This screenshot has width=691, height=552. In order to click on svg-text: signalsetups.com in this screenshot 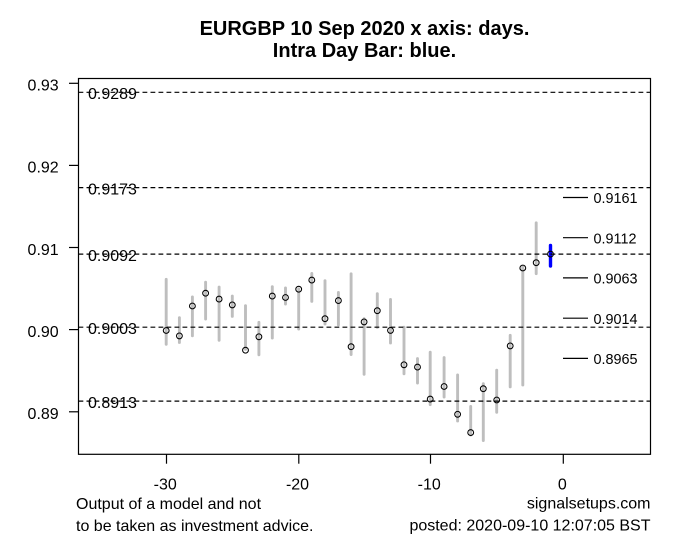, I will do `click(589, 504)`.